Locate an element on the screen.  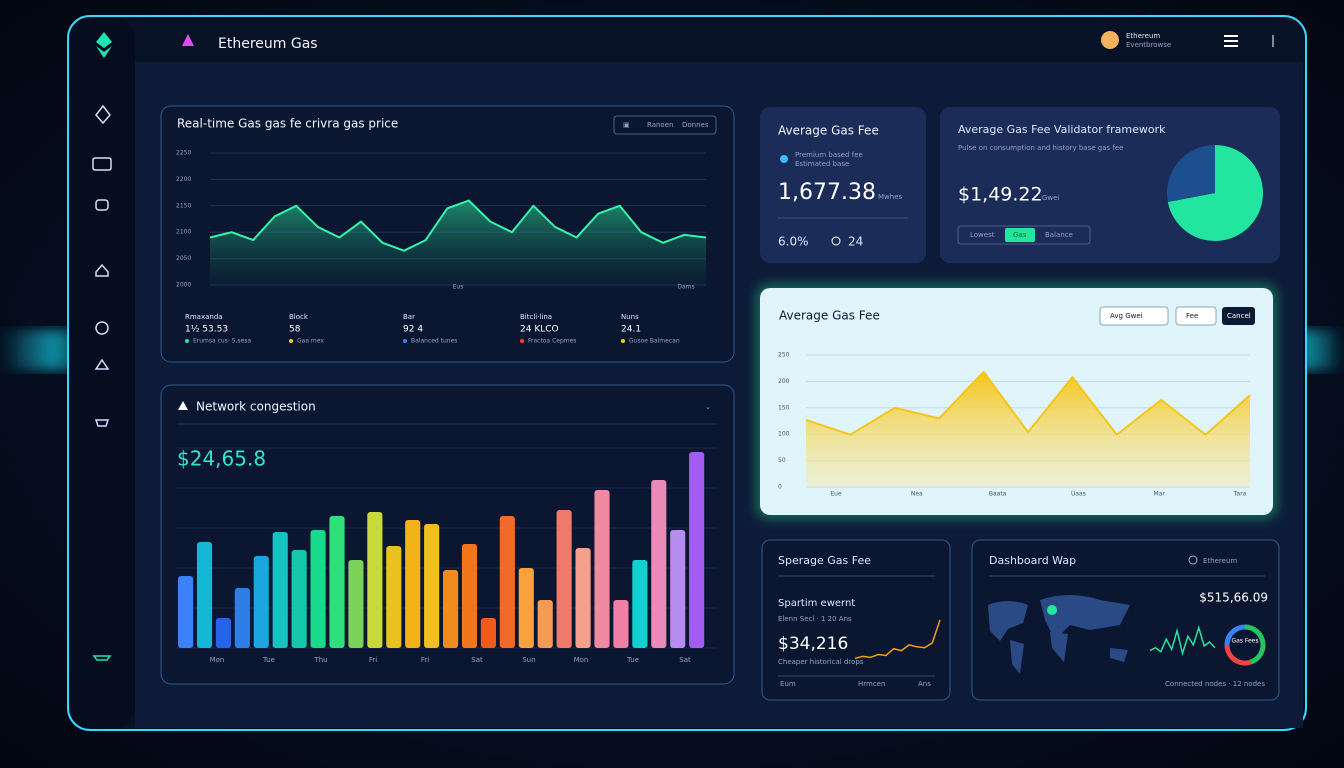
stat-note: Erumsa cus· 5,sesa is located at coordinates (222, 341).